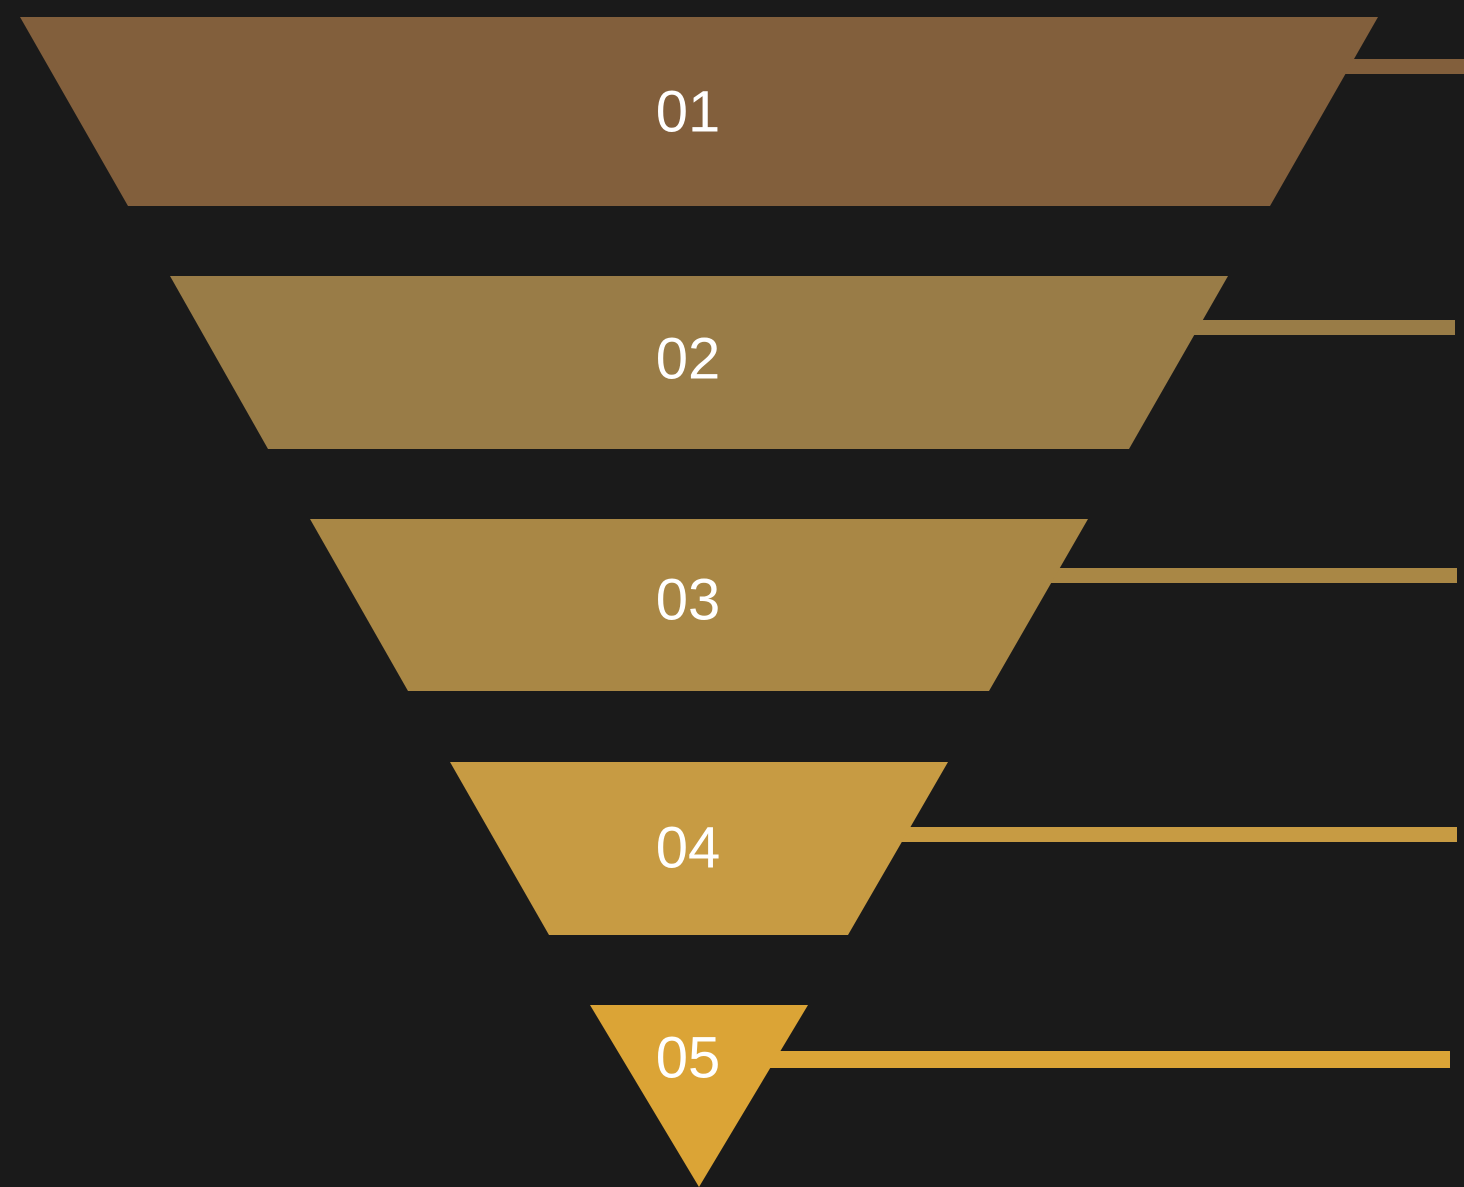 The image size is (1464, 1187). I want to click on stage-4-connector-line, so click(1178, 834).